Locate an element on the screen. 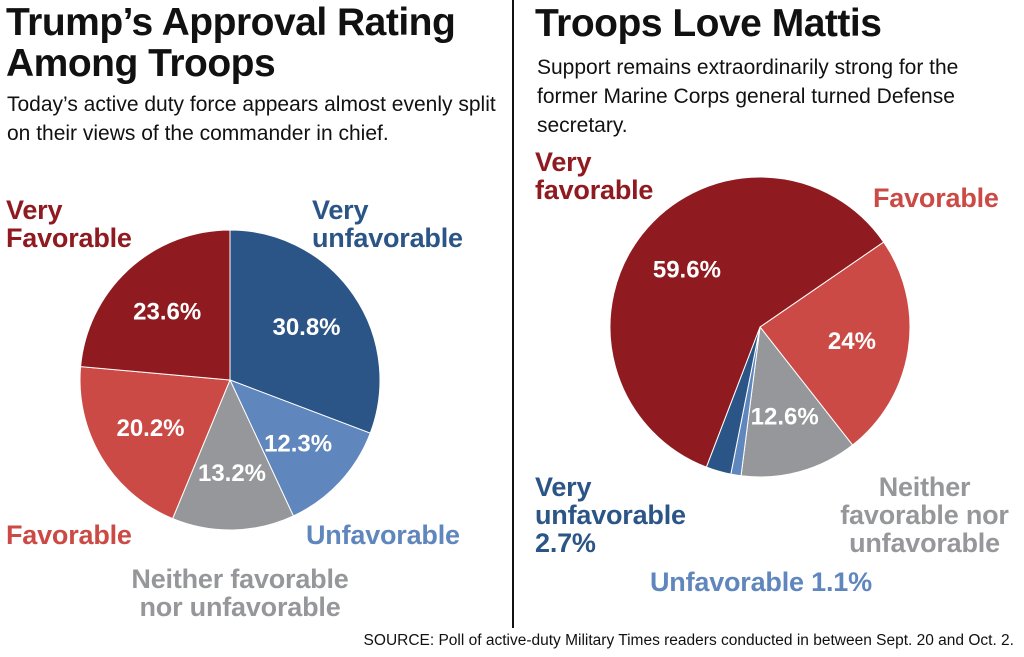  category-label-line: Unfavorable is located at coordinates (383, 535).